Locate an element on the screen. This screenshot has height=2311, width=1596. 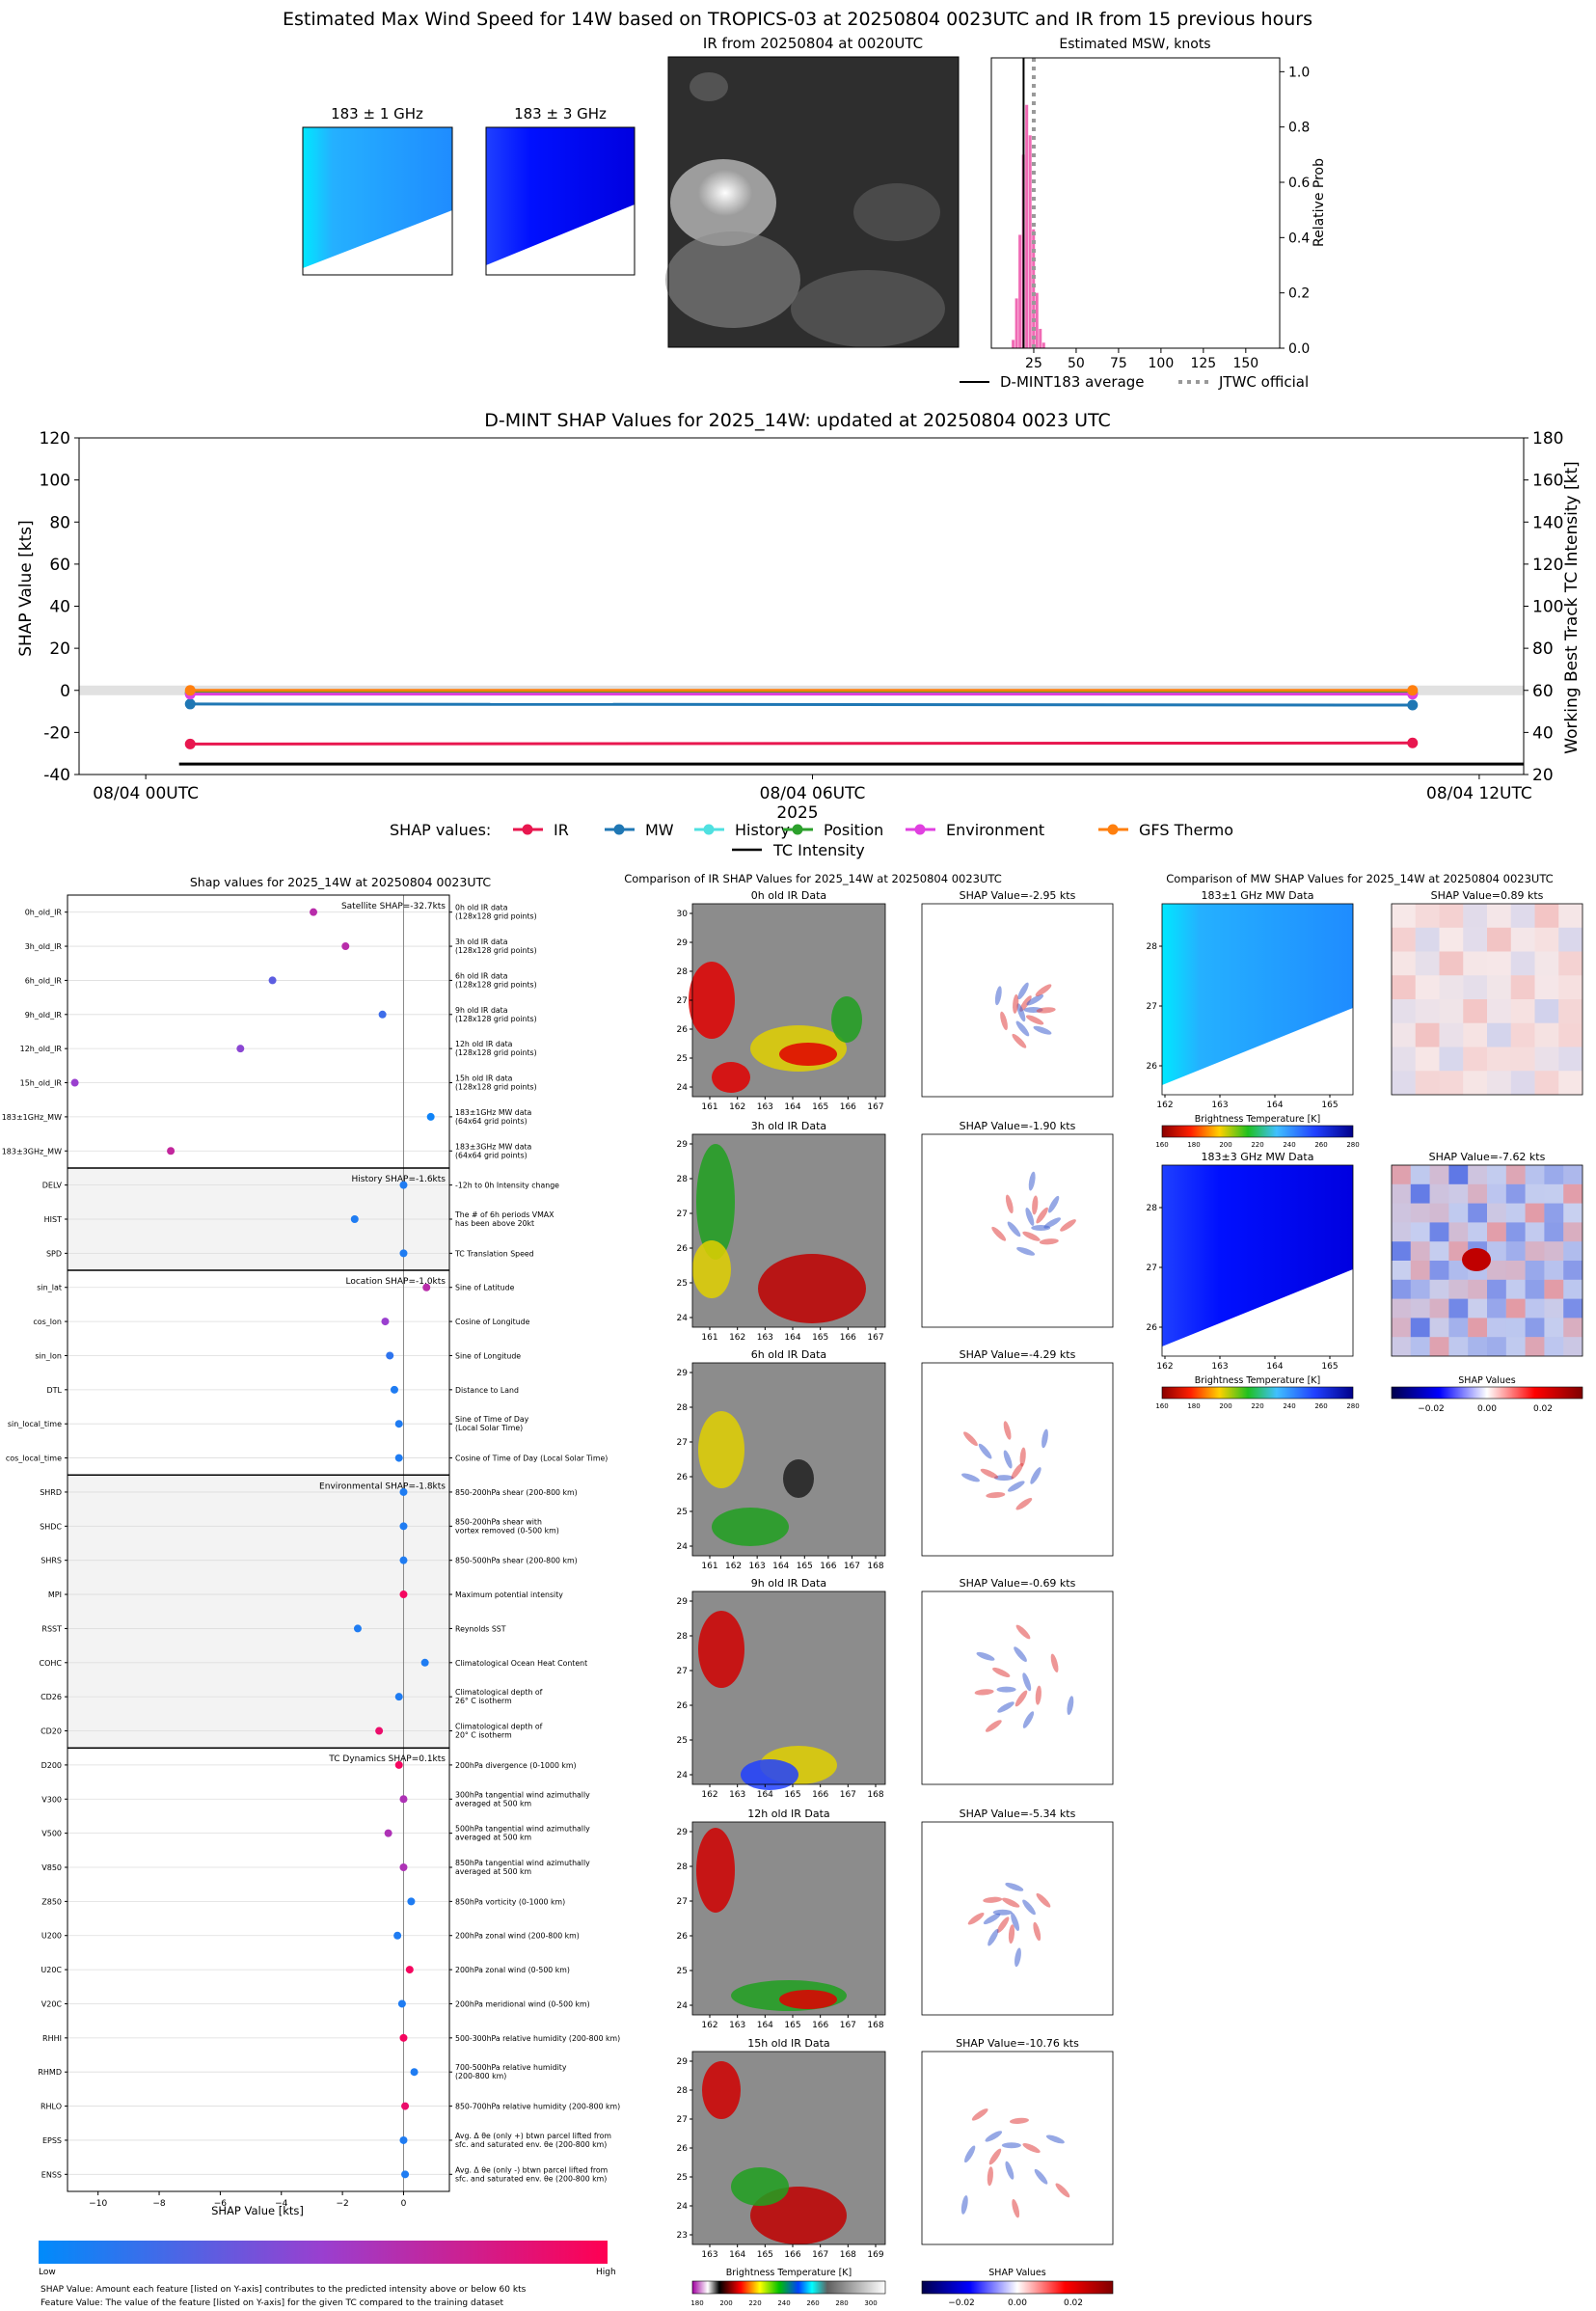
mw-cbar-tick: 260 is located at coordinates (1321, 1145).